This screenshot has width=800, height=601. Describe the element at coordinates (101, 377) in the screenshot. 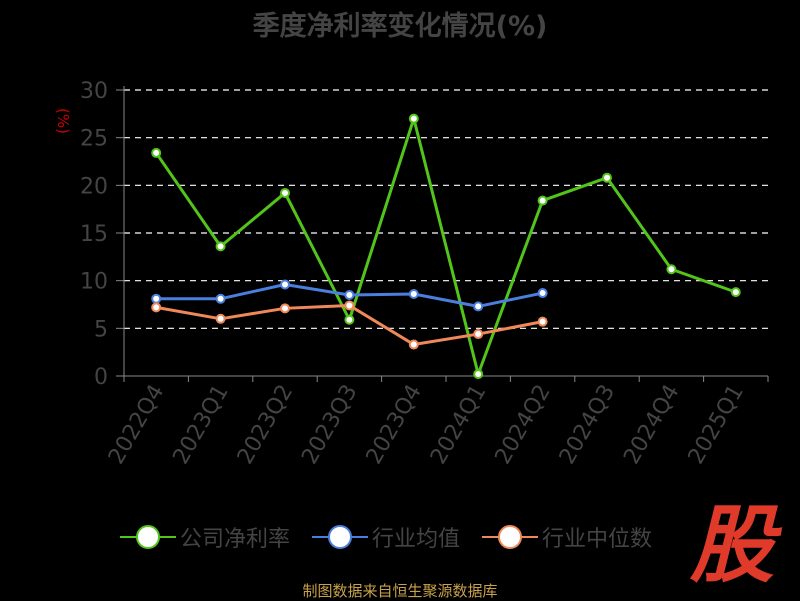

I see `y-tick-label: 0` at that location.